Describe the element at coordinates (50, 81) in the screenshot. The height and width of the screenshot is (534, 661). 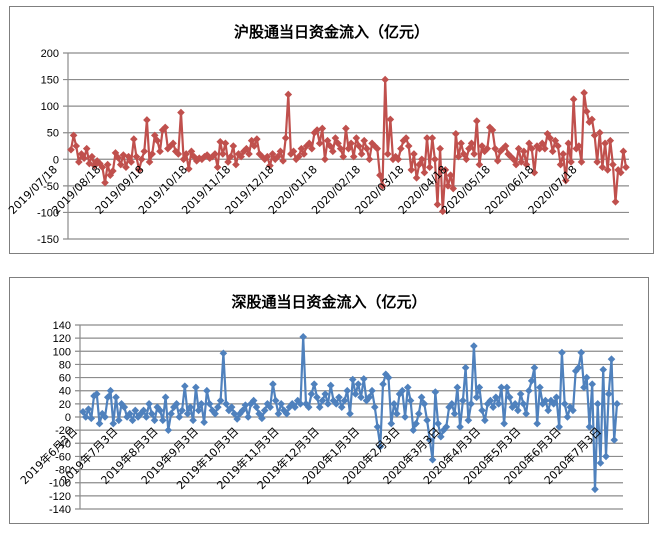
I see `y-tick-label: 150` at that location.